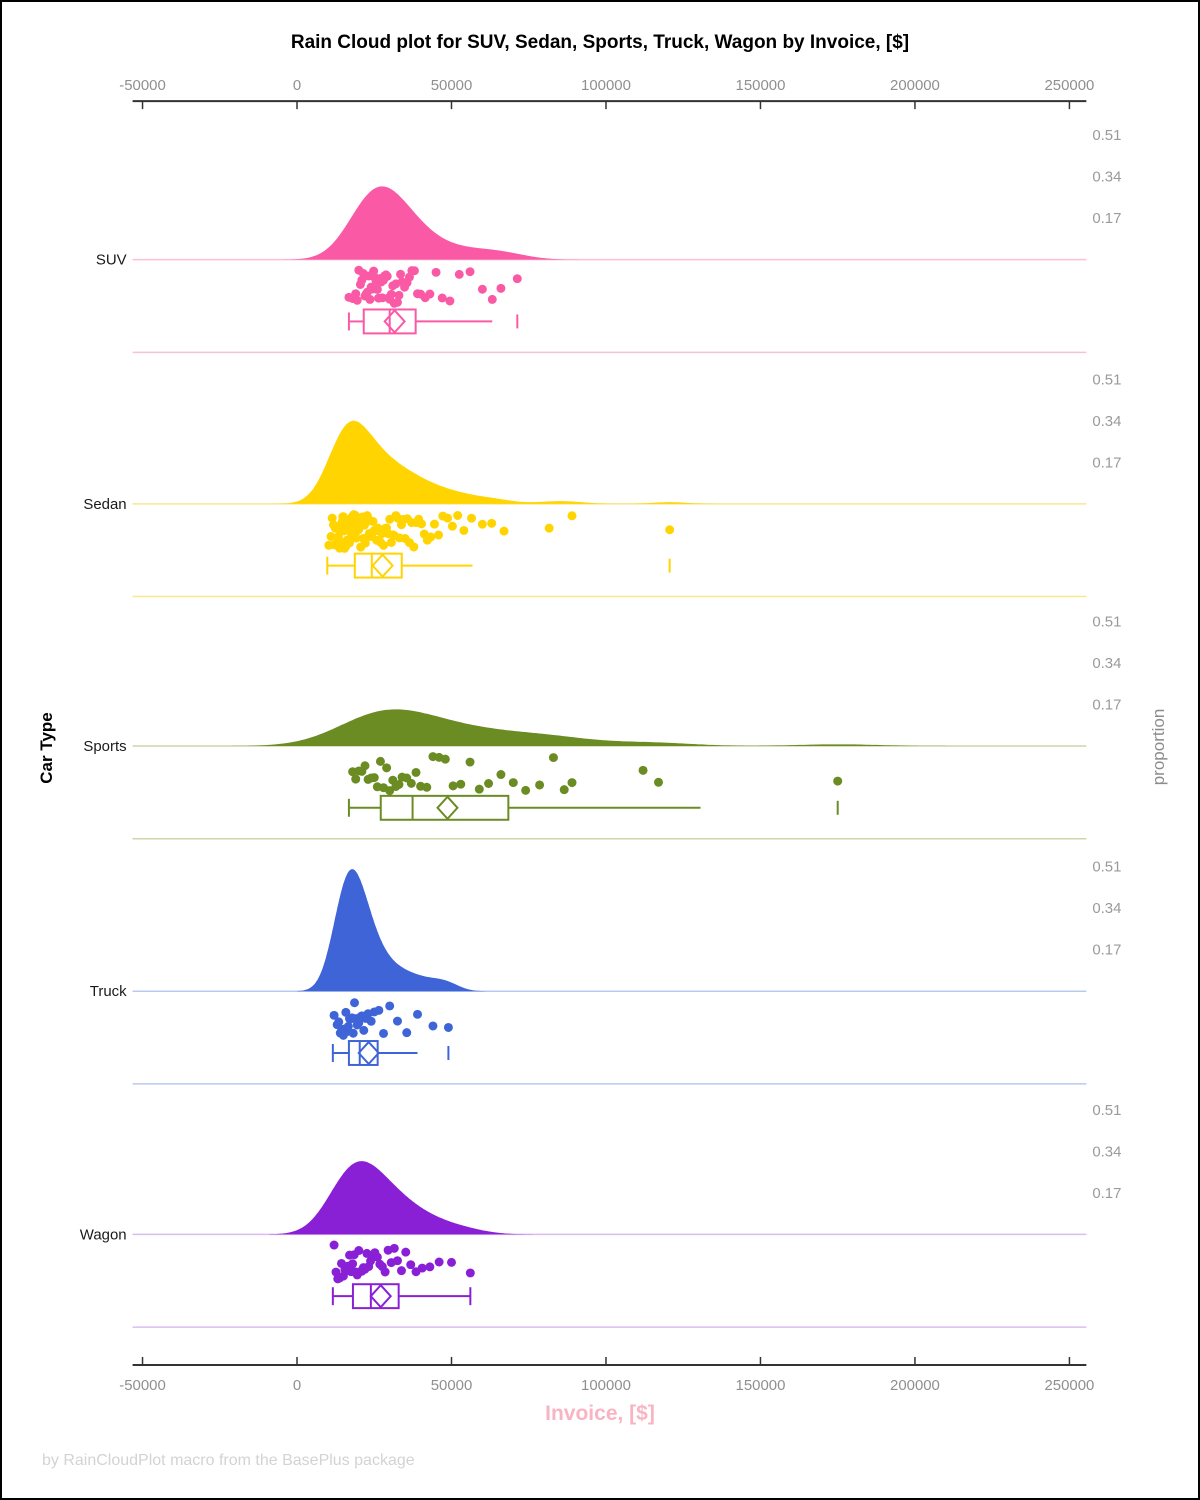 The width and height of the screenshot is (1200, 1500). What do you see at coordinates (111, 260) in the screenshot?
I see `category-label: SUV` at bounding box center [111, 260].